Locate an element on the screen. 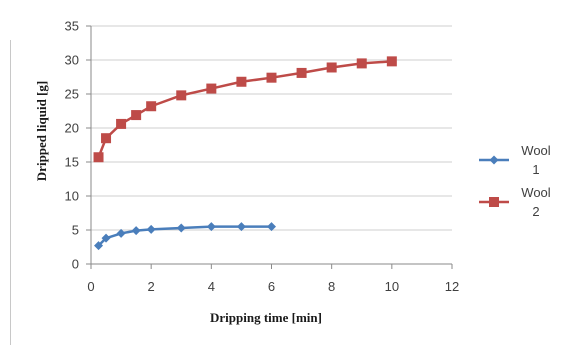  x-tick-label: 2 is located at coordinates (151, 286).